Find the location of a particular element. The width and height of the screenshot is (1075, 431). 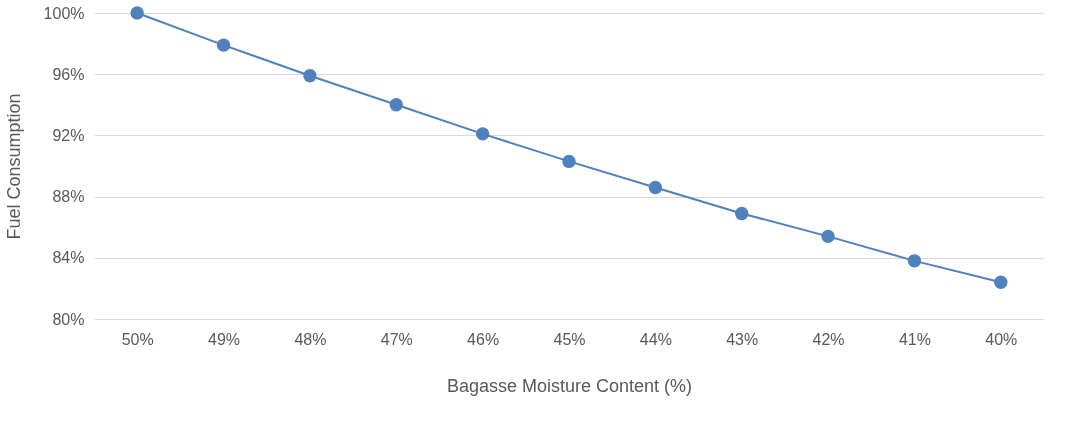

x-tick-label: 48% is located at coordinates (310, 339).